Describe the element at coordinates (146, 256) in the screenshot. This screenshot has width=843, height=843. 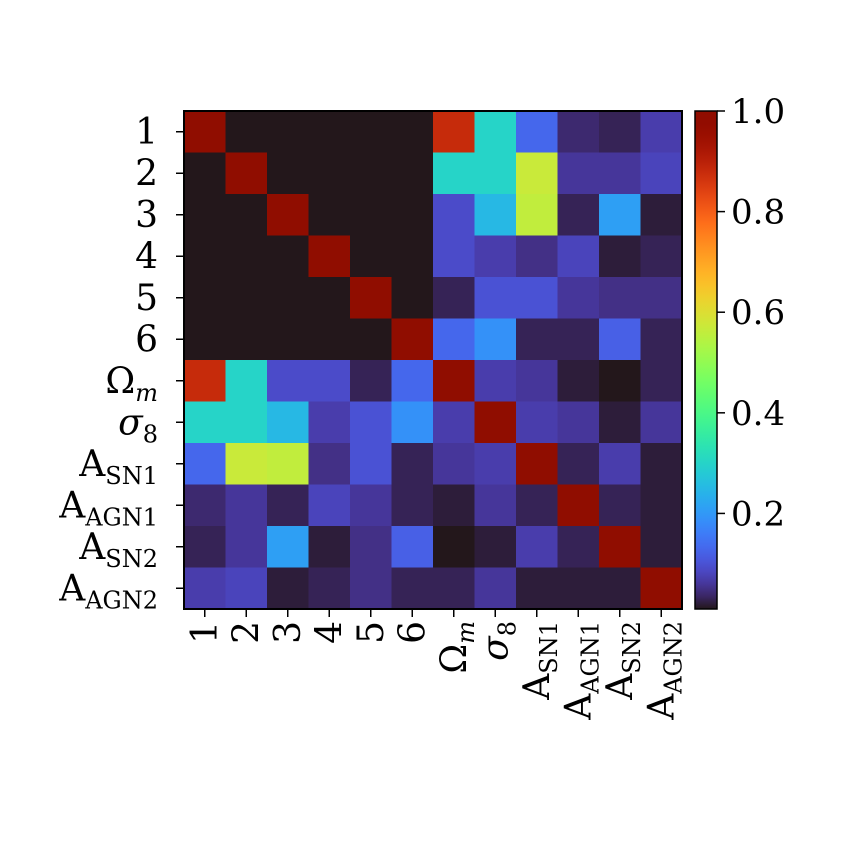
I see `y-tick-label: 4` at that location.